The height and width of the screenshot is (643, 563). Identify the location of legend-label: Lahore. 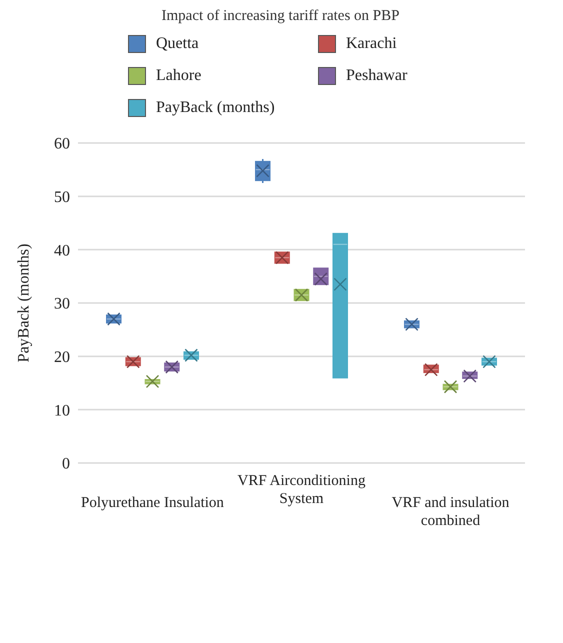
(179, 76).